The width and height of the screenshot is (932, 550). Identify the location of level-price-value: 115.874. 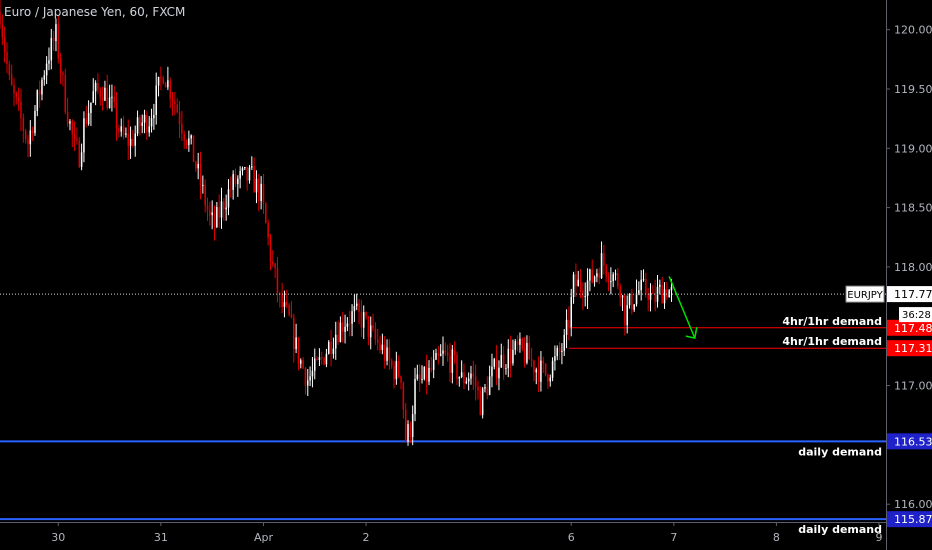
(913, 519).